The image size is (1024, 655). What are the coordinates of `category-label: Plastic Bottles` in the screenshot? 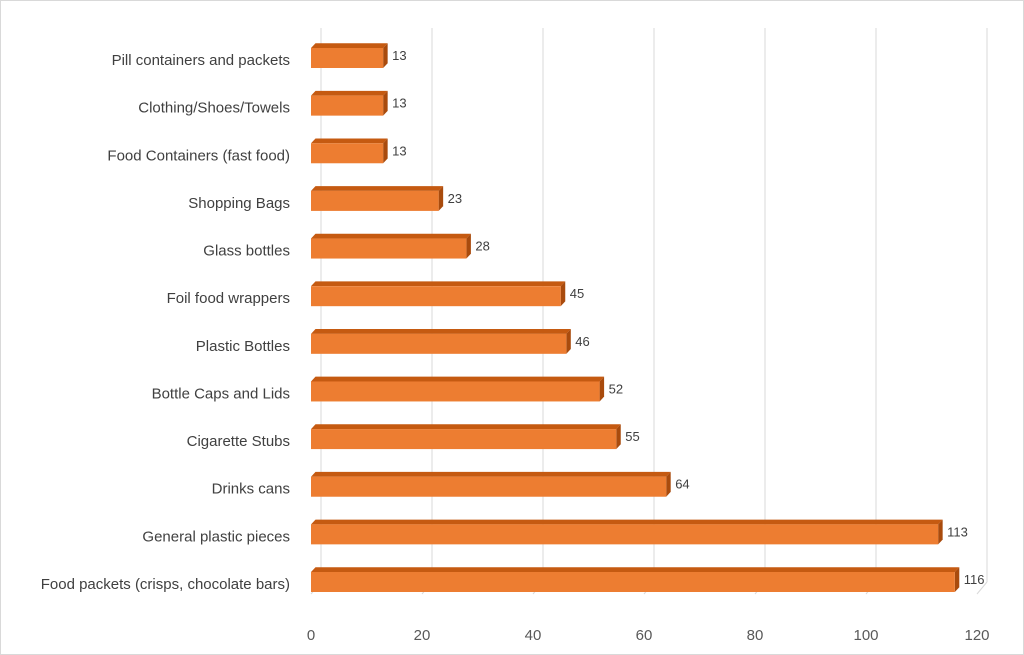 It's located at (243, 346).